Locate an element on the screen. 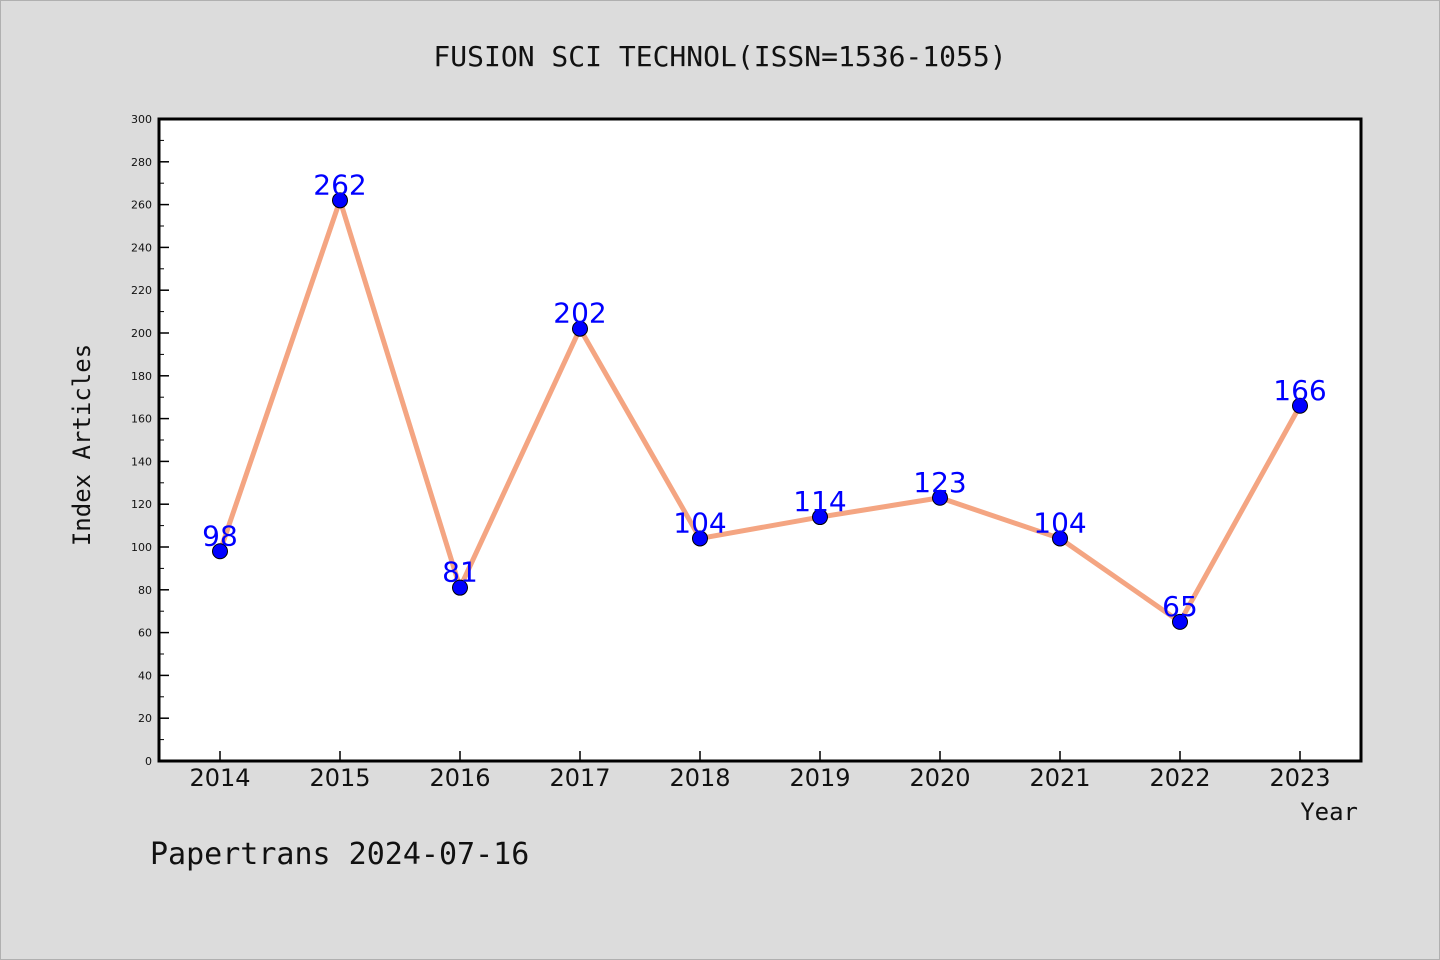 Image resolution: width=1440 pixels, height=960 pixels. x-axis: 2014 2015 2016 2017 2018 2019 2020 2021 2022 2023 is located at coordinates (760, 771).